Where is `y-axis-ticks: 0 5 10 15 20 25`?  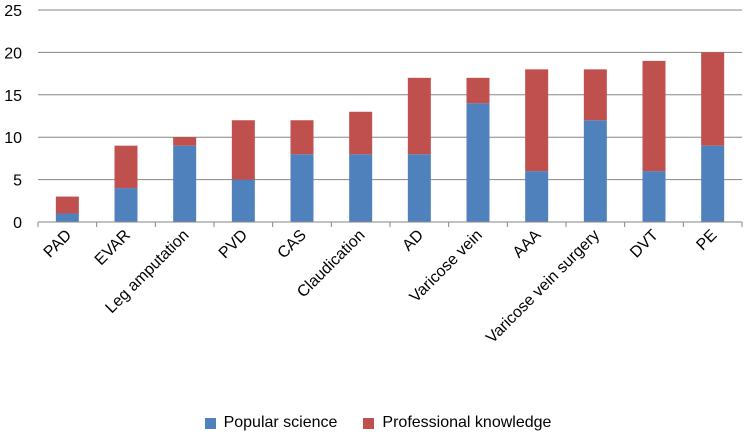 y-axis-ticks: 0 5 10 15 20 25 is located at coordinates (13, 117).